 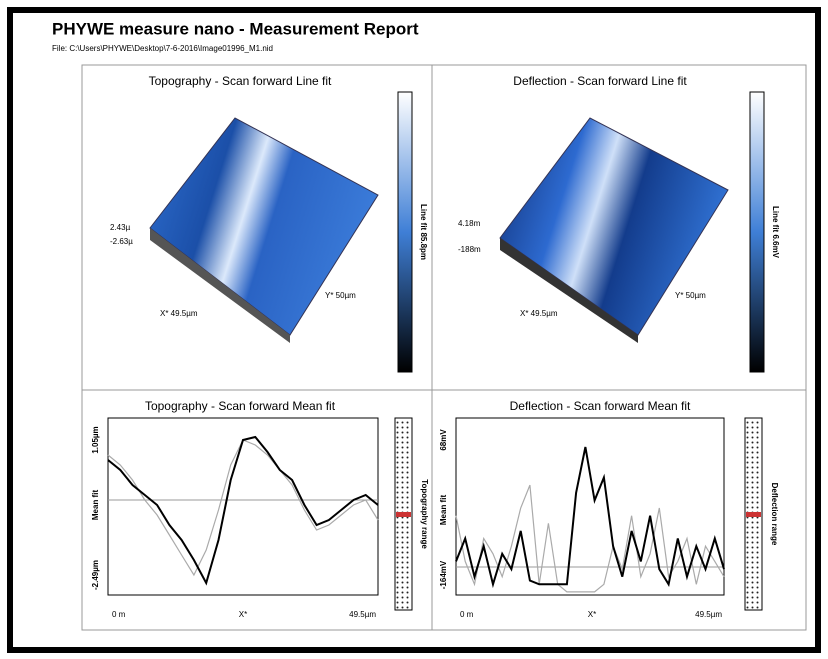 I want to click on surface-3d, so click(x=614, y=226).